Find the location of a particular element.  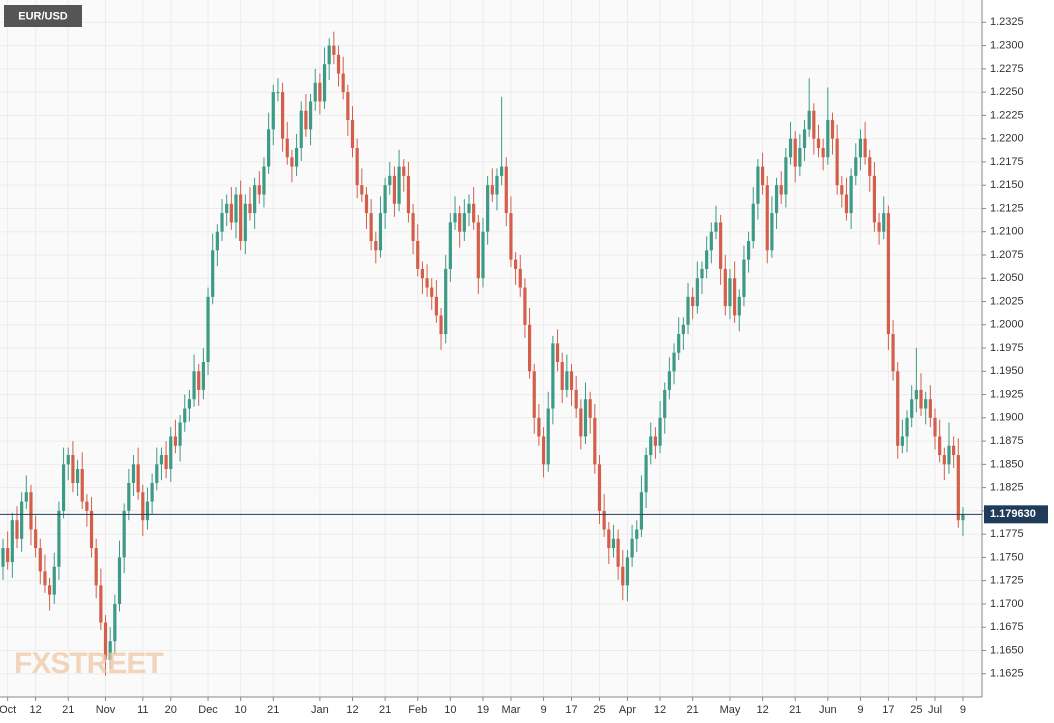

y-tick-label: 1.1650 is located at coordinates (1007, 650).